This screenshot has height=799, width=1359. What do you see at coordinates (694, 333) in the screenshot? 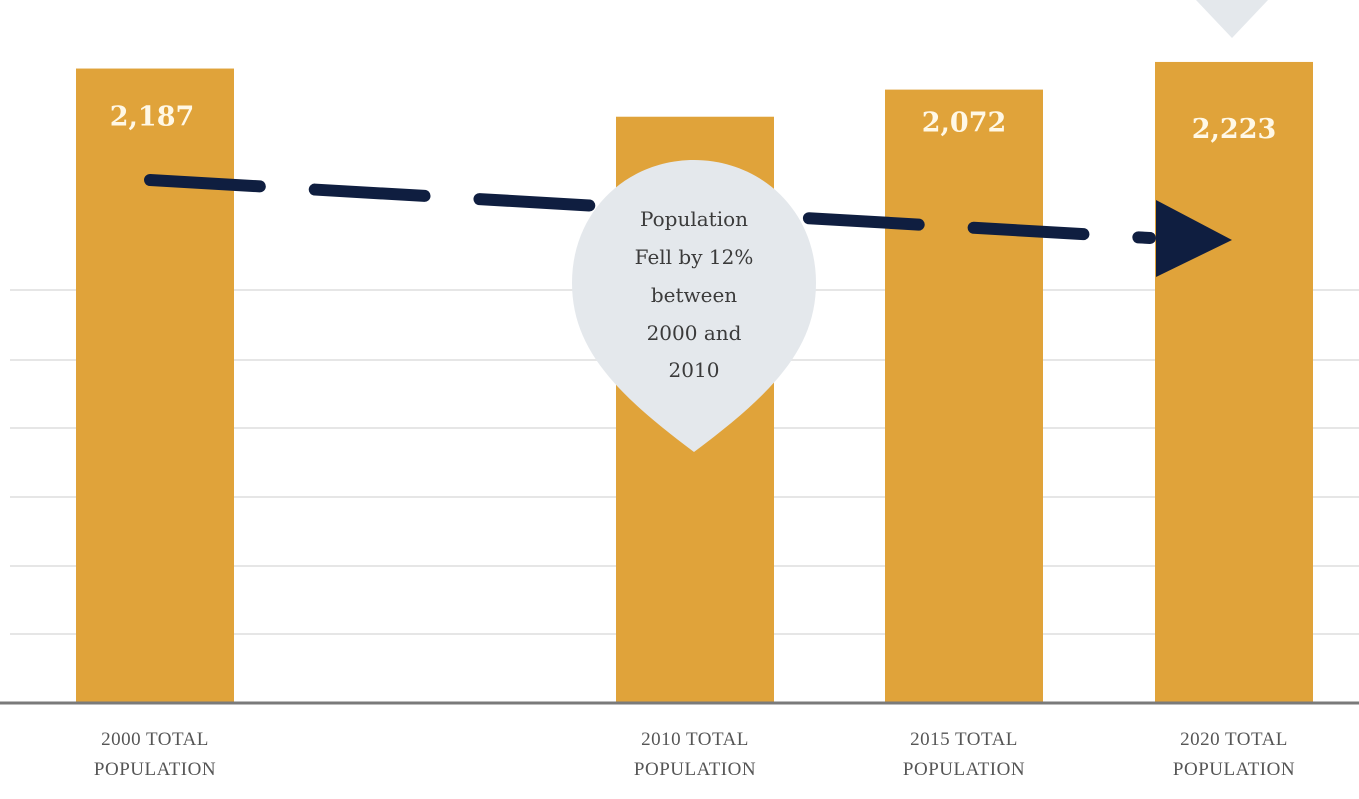
I see `callout-line-3: 2000 and` at bounding box center [694, 333].